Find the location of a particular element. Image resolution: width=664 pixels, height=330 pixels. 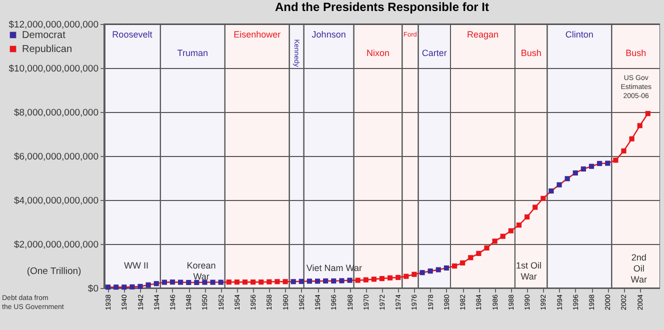

text: (One Trillion) is located at coordinates (54, 271).